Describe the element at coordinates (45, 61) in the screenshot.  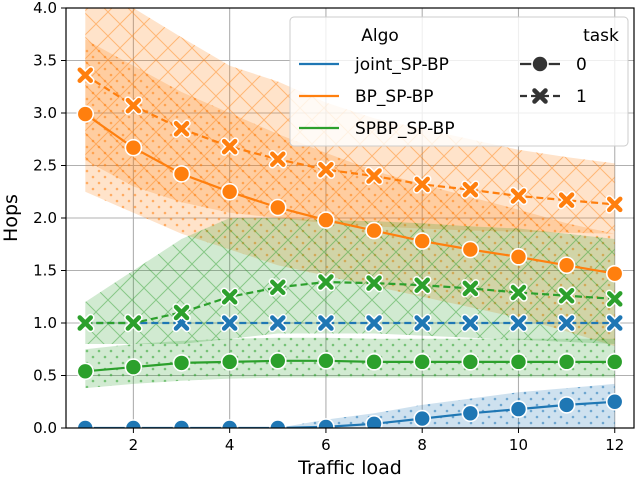
I see `y-tick-label: 3.5` at that location.